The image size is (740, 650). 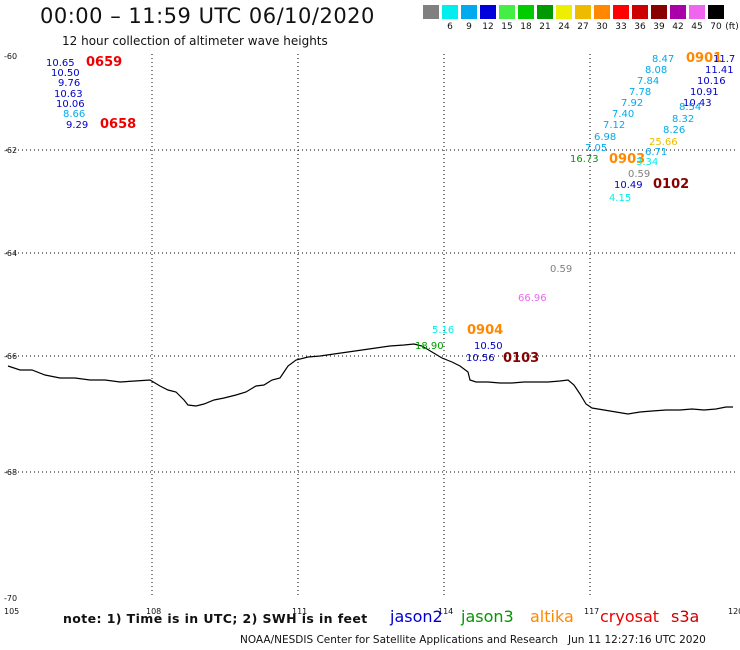 I want to click on observation-time-label: 0903, so click(x=627, y=159).